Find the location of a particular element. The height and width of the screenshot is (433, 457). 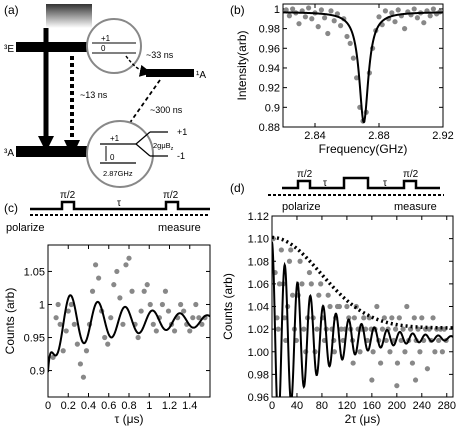

pulse-sequence-d: π/2 τ τ π/2 polarize measure is located at coordinates (356, 191).